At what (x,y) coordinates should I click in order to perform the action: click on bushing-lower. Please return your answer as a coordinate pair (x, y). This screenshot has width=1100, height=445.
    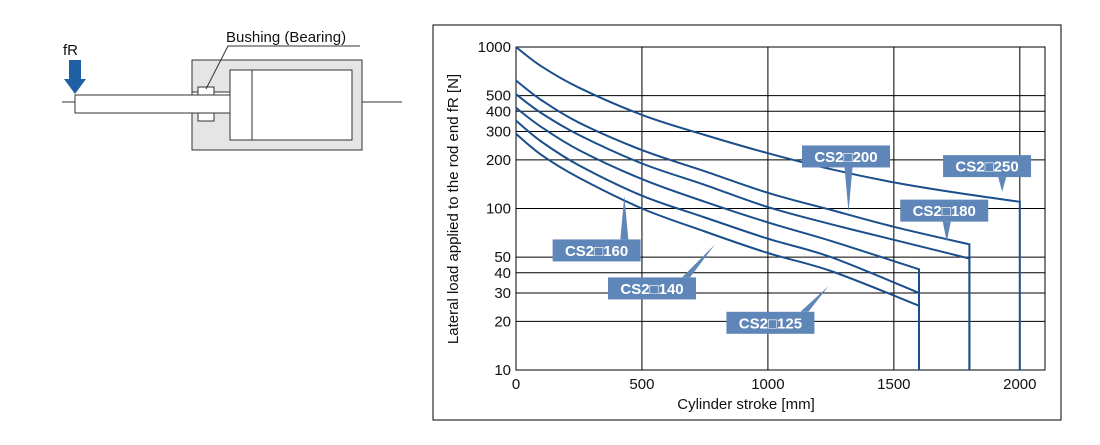
    Looking at the image, I should click on (206, 117).